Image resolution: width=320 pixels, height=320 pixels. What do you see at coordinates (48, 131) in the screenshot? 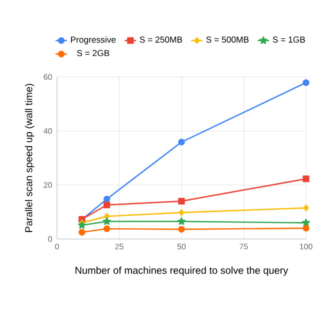
I see `y-tick-label: 40` at bounding box center [48, 131].